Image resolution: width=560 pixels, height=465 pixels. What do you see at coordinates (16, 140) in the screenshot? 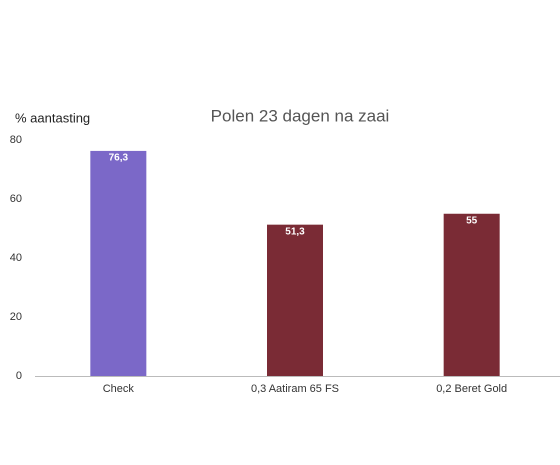
I see `y-tick-label: 80` at bounding box center [16, 140].